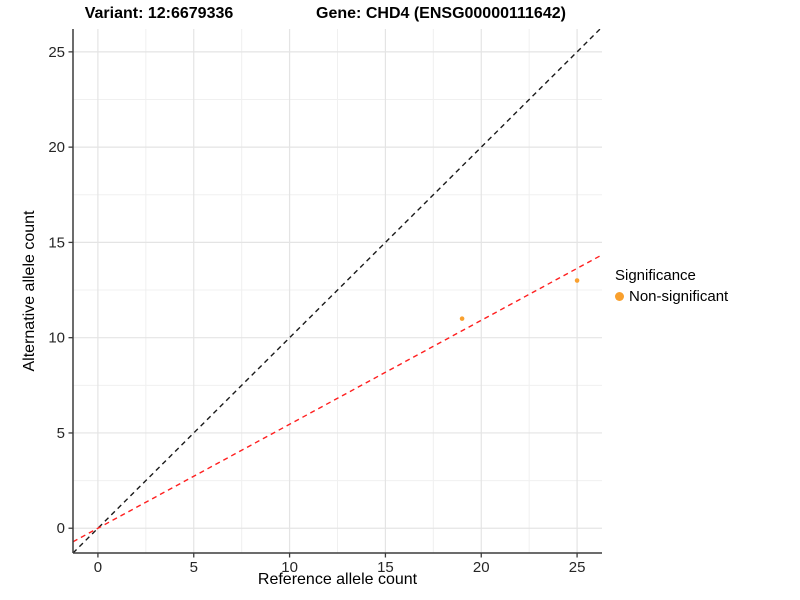  I want to click on y-tick-label: 10, so click(56, 338).